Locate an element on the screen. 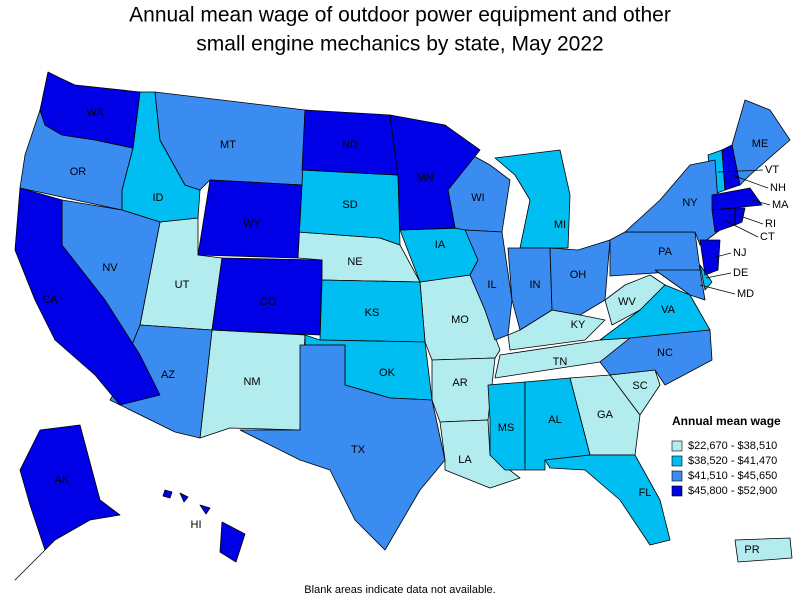 The height and width of the screenshot is (600, 800). state-label: OR is located at coordinates (78, 172).